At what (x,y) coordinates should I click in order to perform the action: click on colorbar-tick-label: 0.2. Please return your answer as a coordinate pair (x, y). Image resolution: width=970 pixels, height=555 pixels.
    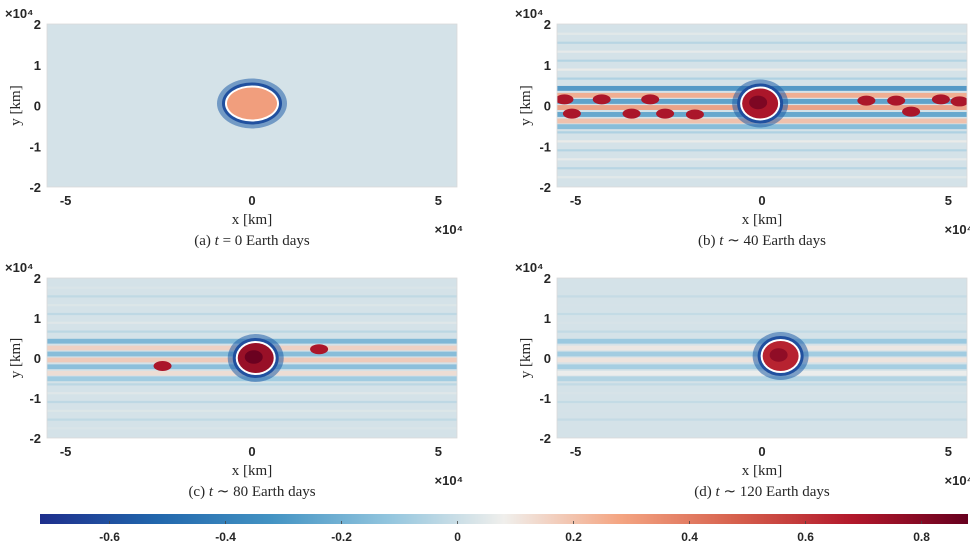
    Looking at the image, I should click on (573, 537).